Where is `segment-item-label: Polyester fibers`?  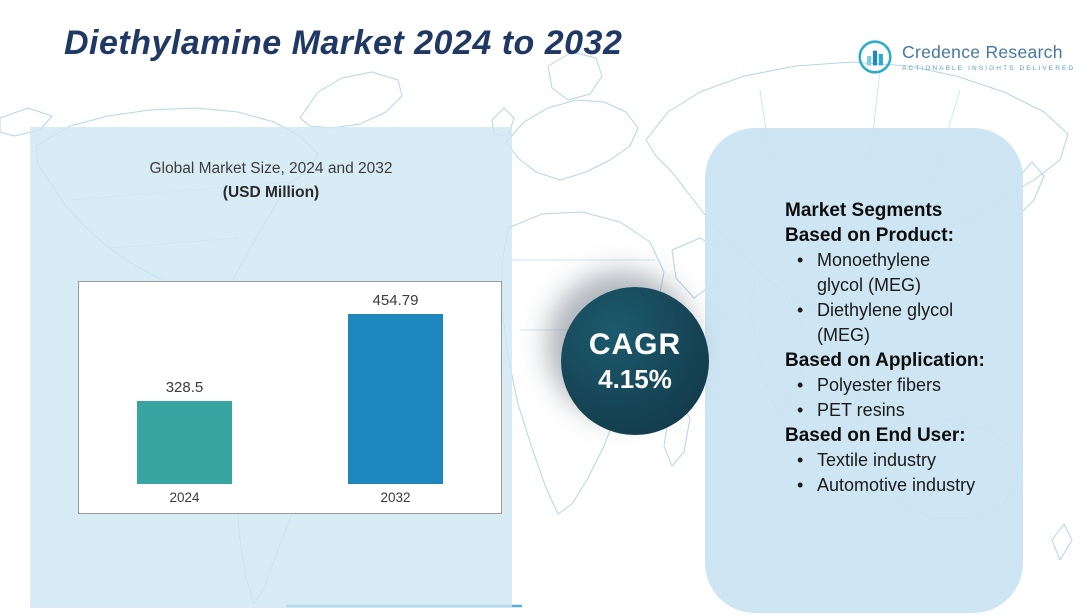
segment-item-label: Polyester fibers is located at coordinates (879, 385).